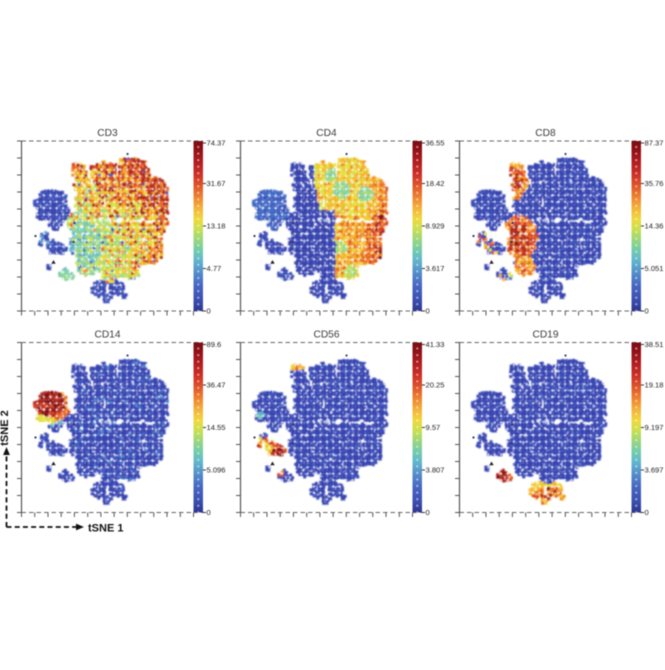 This screenshot has height=670, width=665. Describe the element at coordinates (107, 335) in the screenshot. I see `svg-text: CD14` at that location.